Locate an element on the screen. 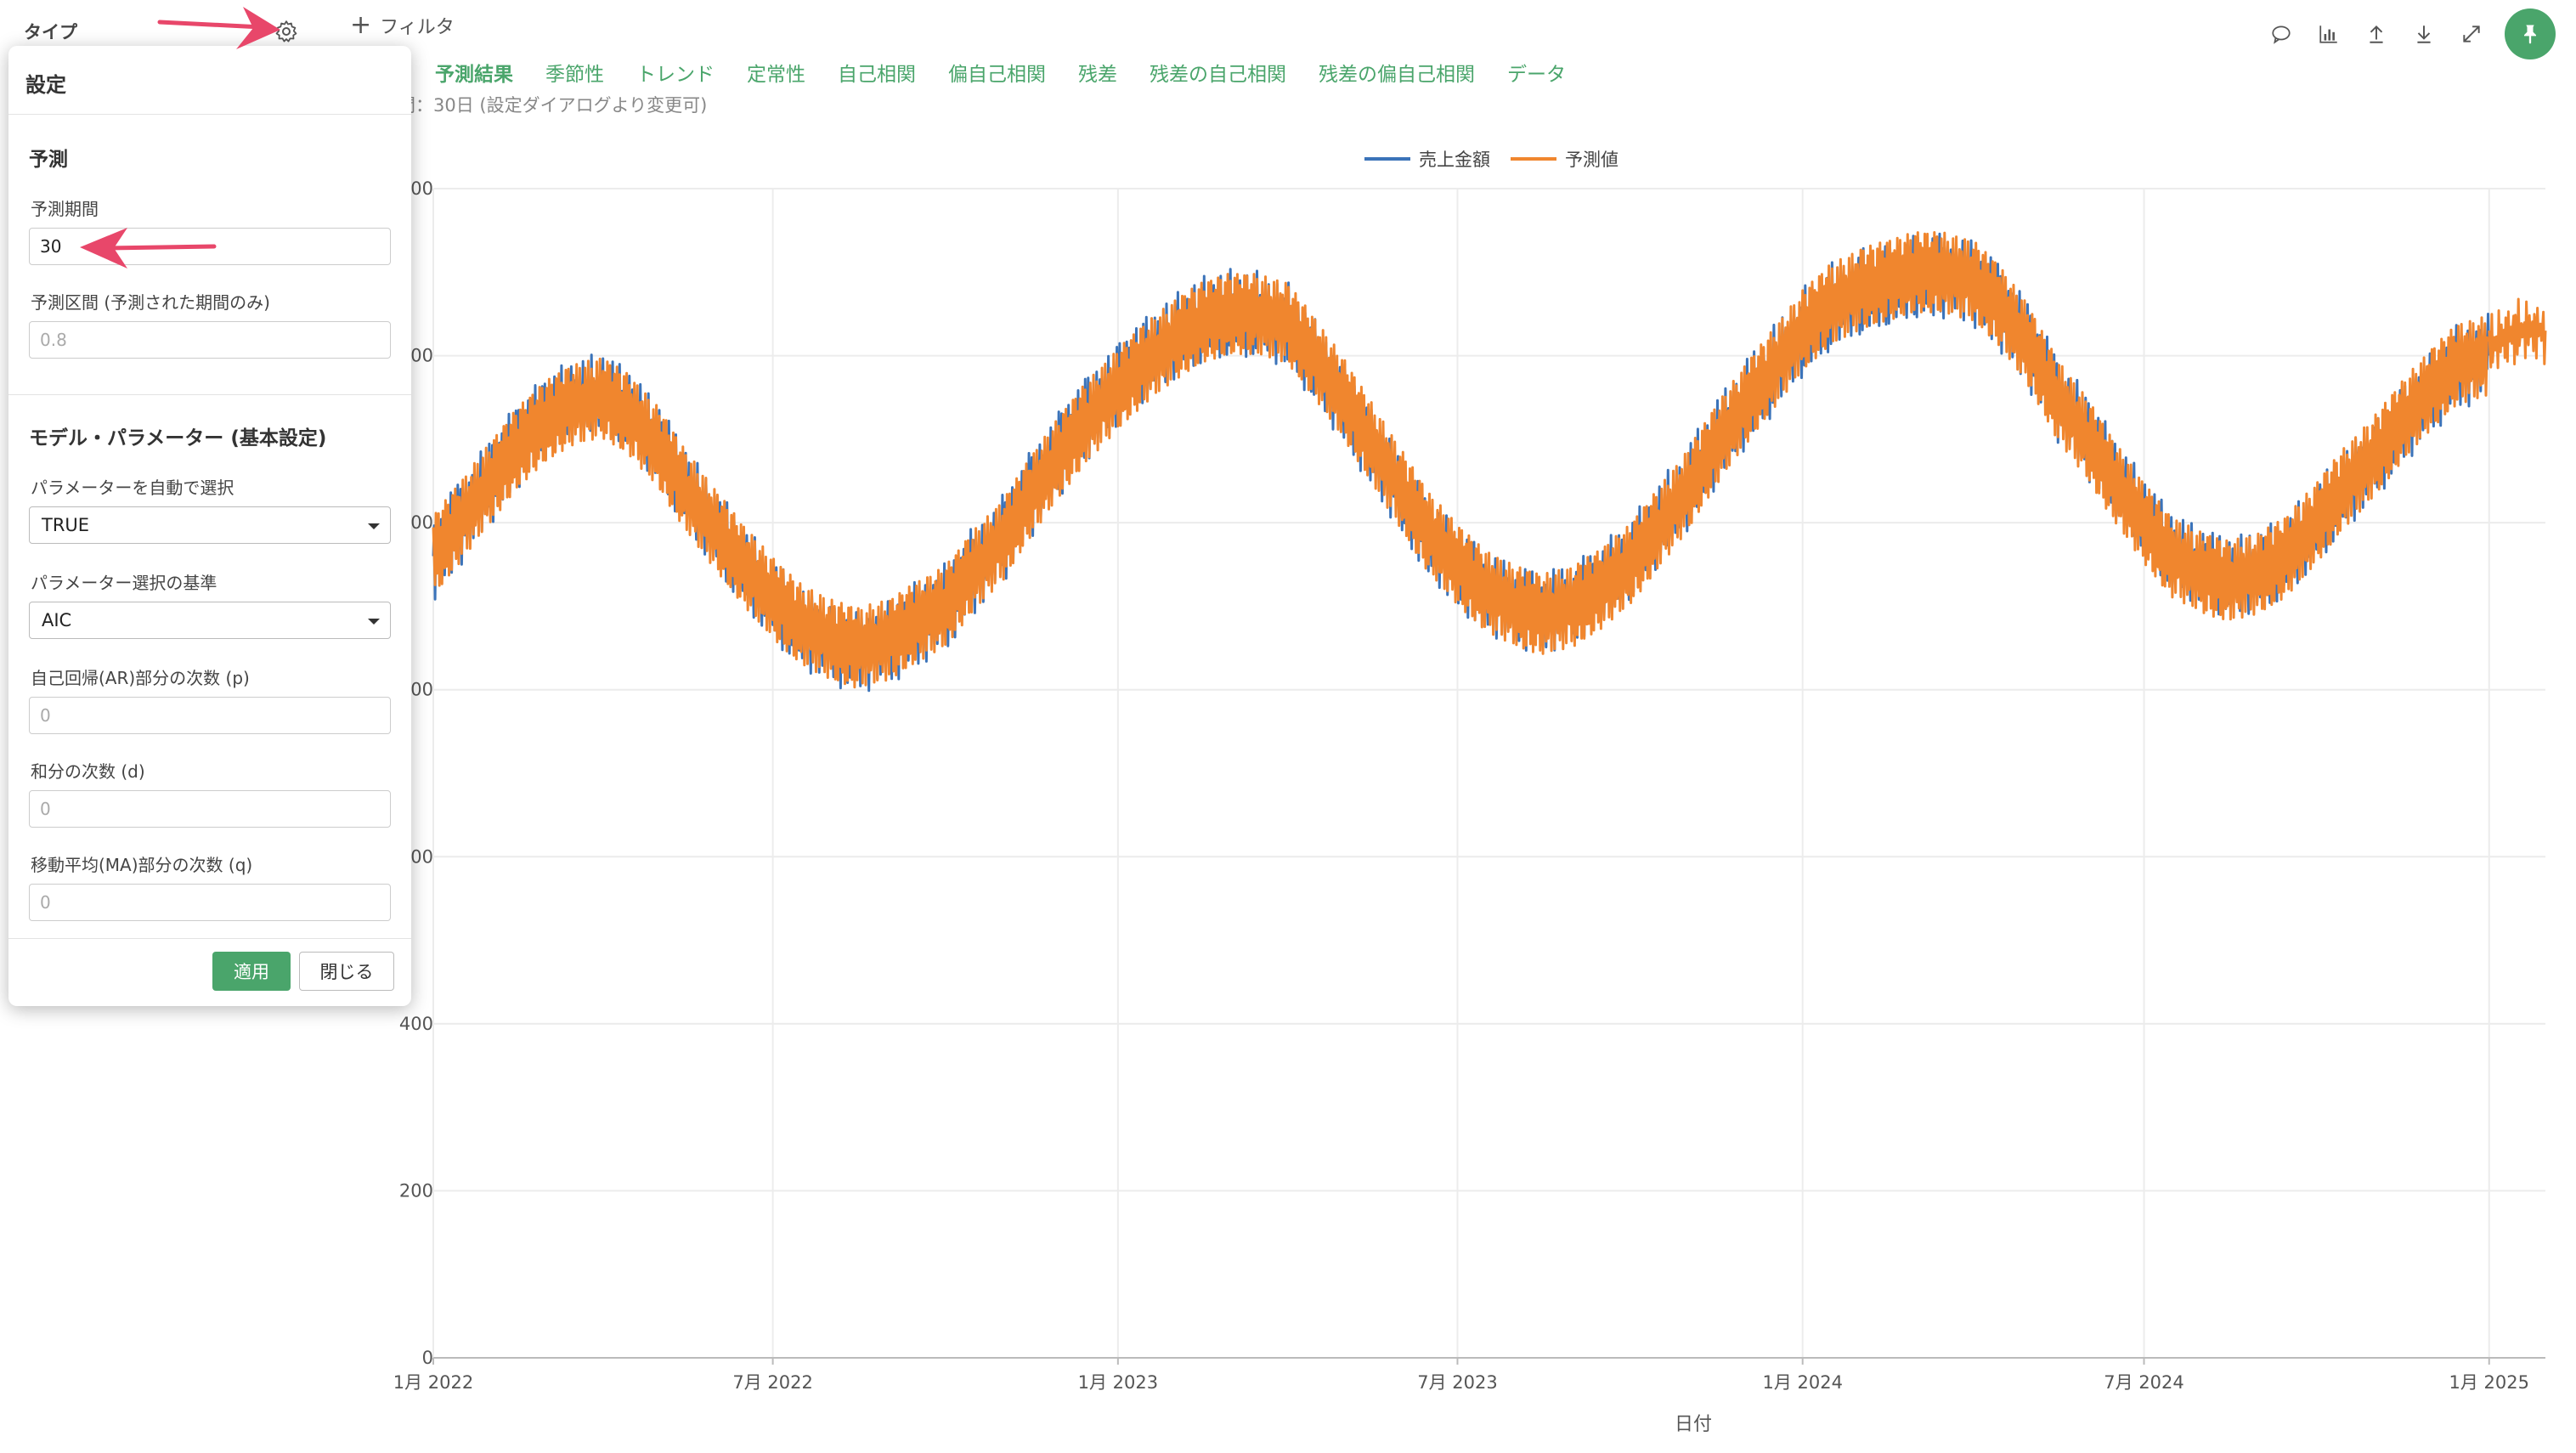 This screenshot has height=1453, width=2576. criterion-dropdown: AIC is located at coordinates (210, 620).